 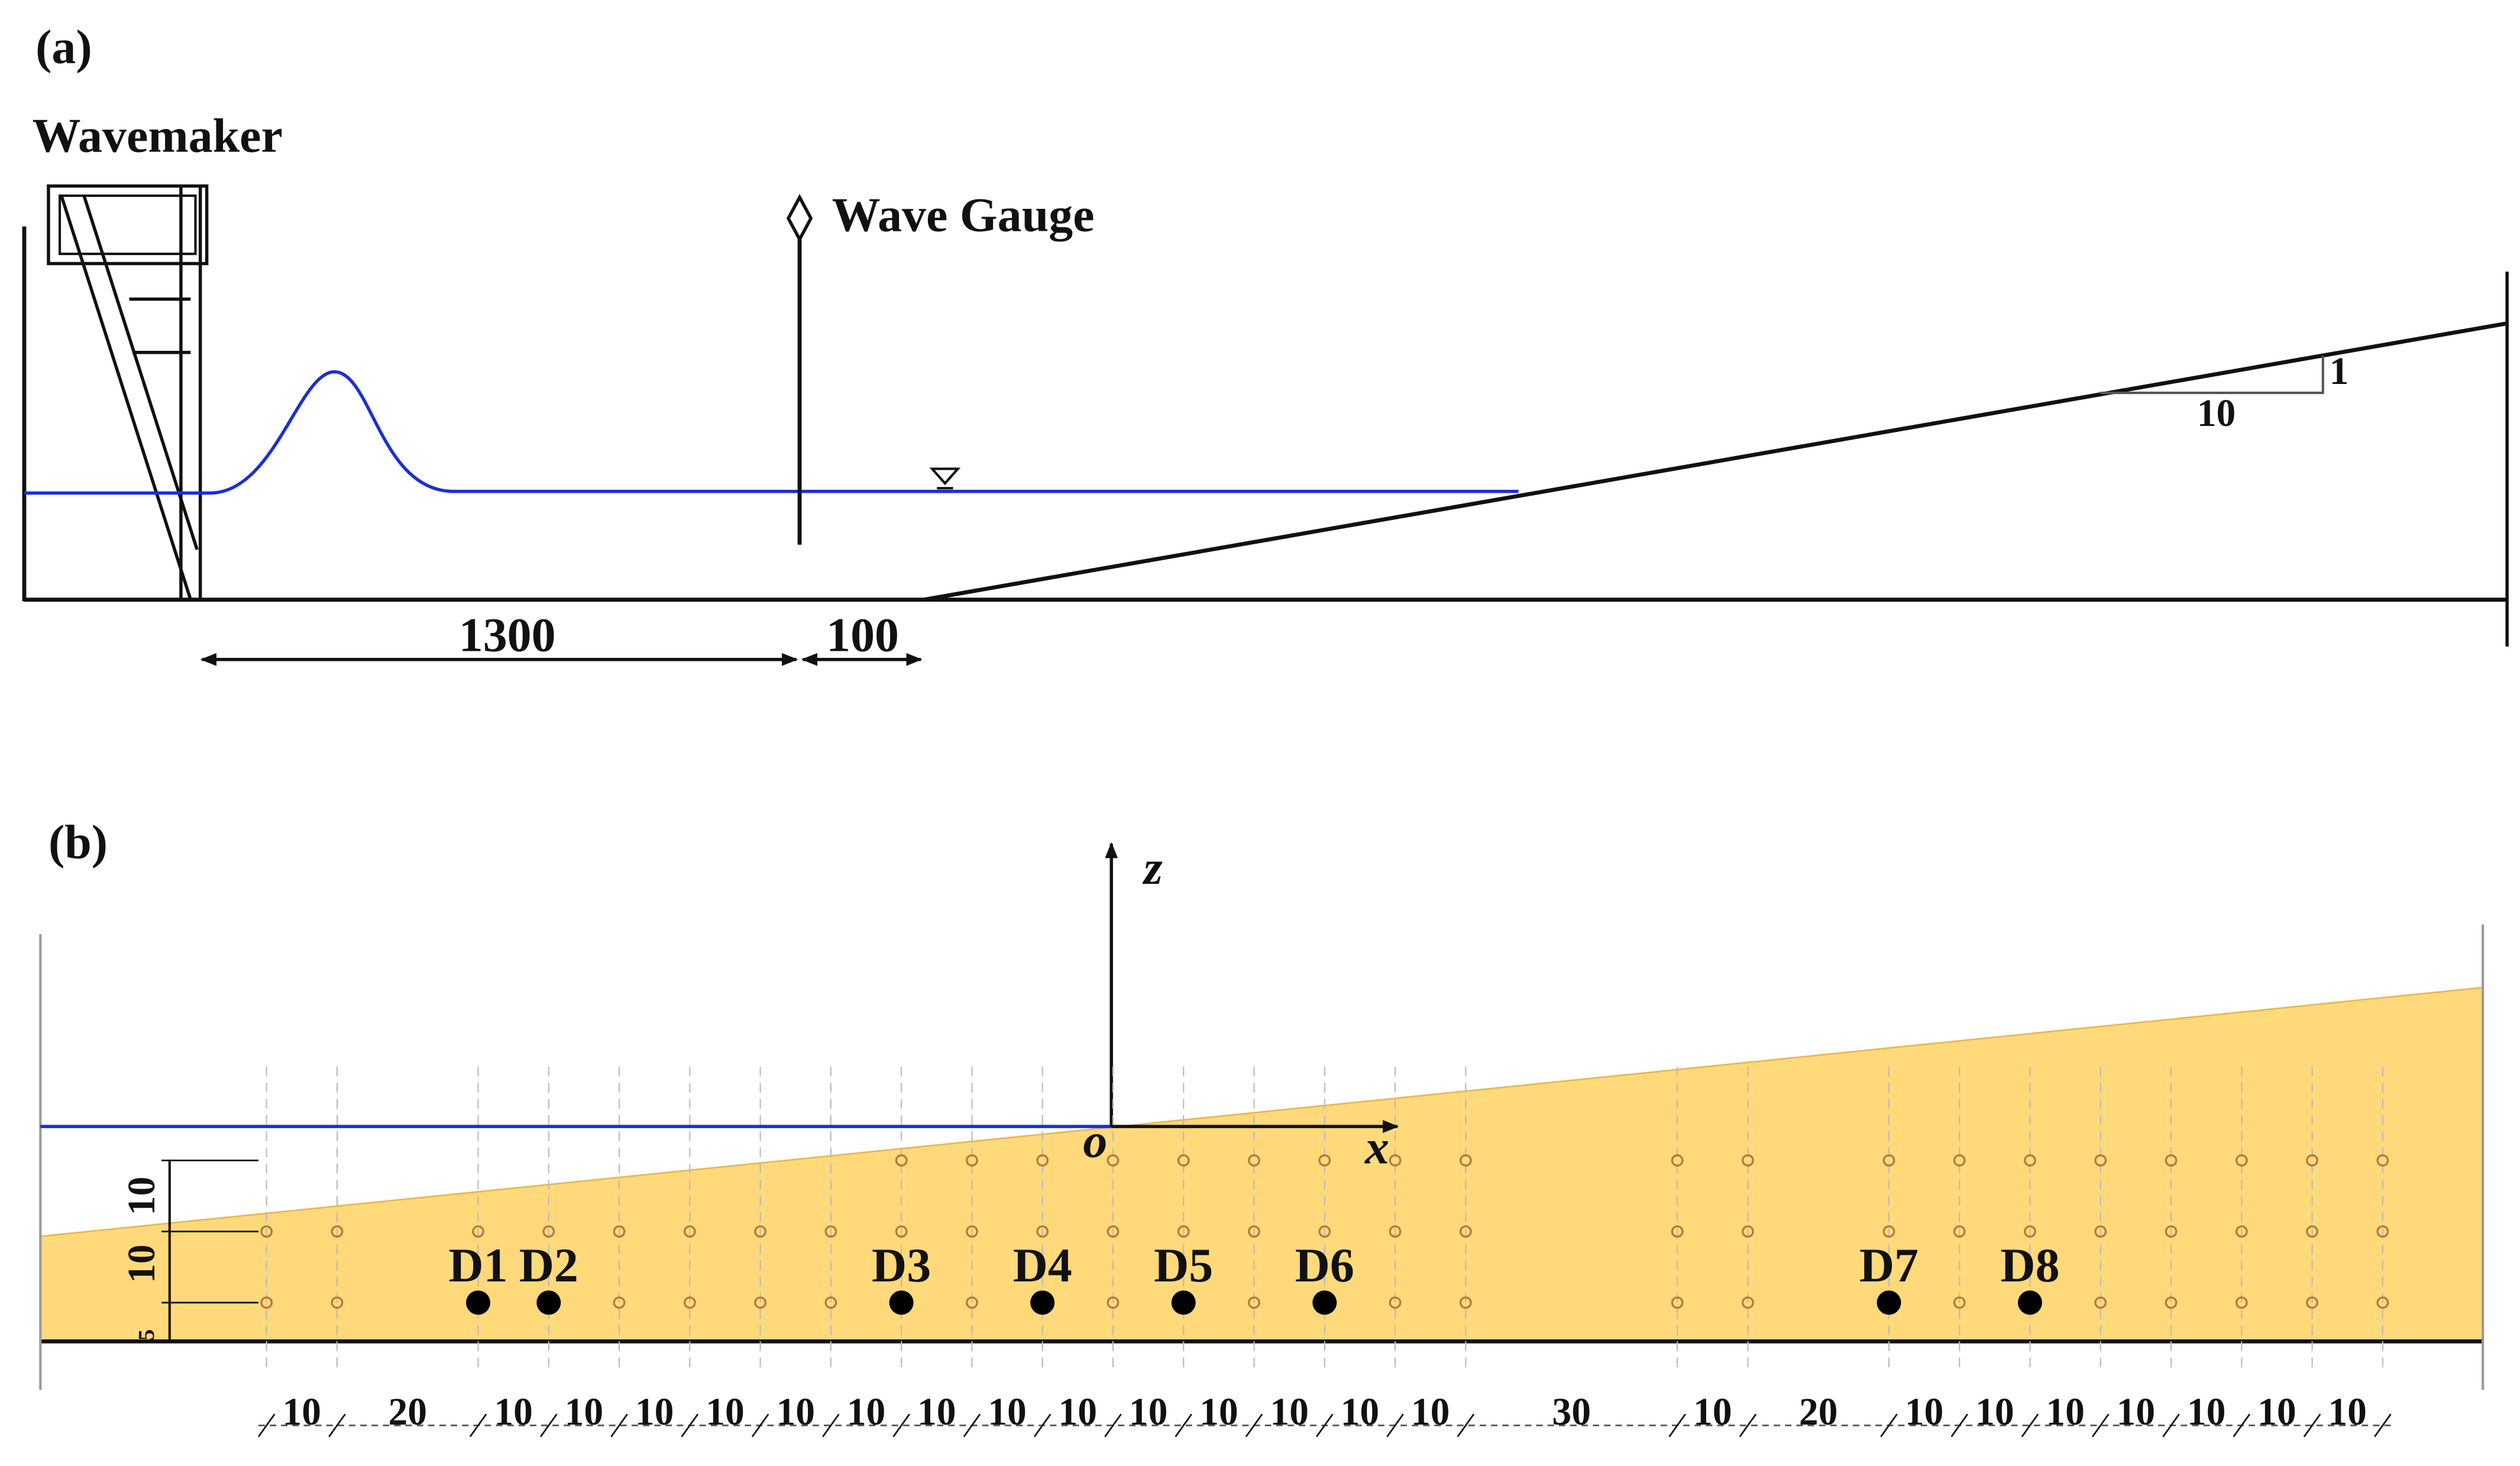 What do you see at coordinates (146, 1335) in the screenshot?
I see `spacing-label: 5` at bounding box center [146, 1335].